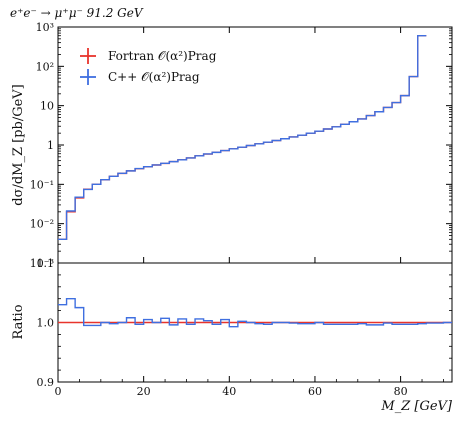 This screenshot has width=467, height=421. What do you see at coordinates (154, 77) in the screenshot?
I see `legend-label-cpp: C++ 𝒪(α²)Prag` at bounding box center [154, 77].